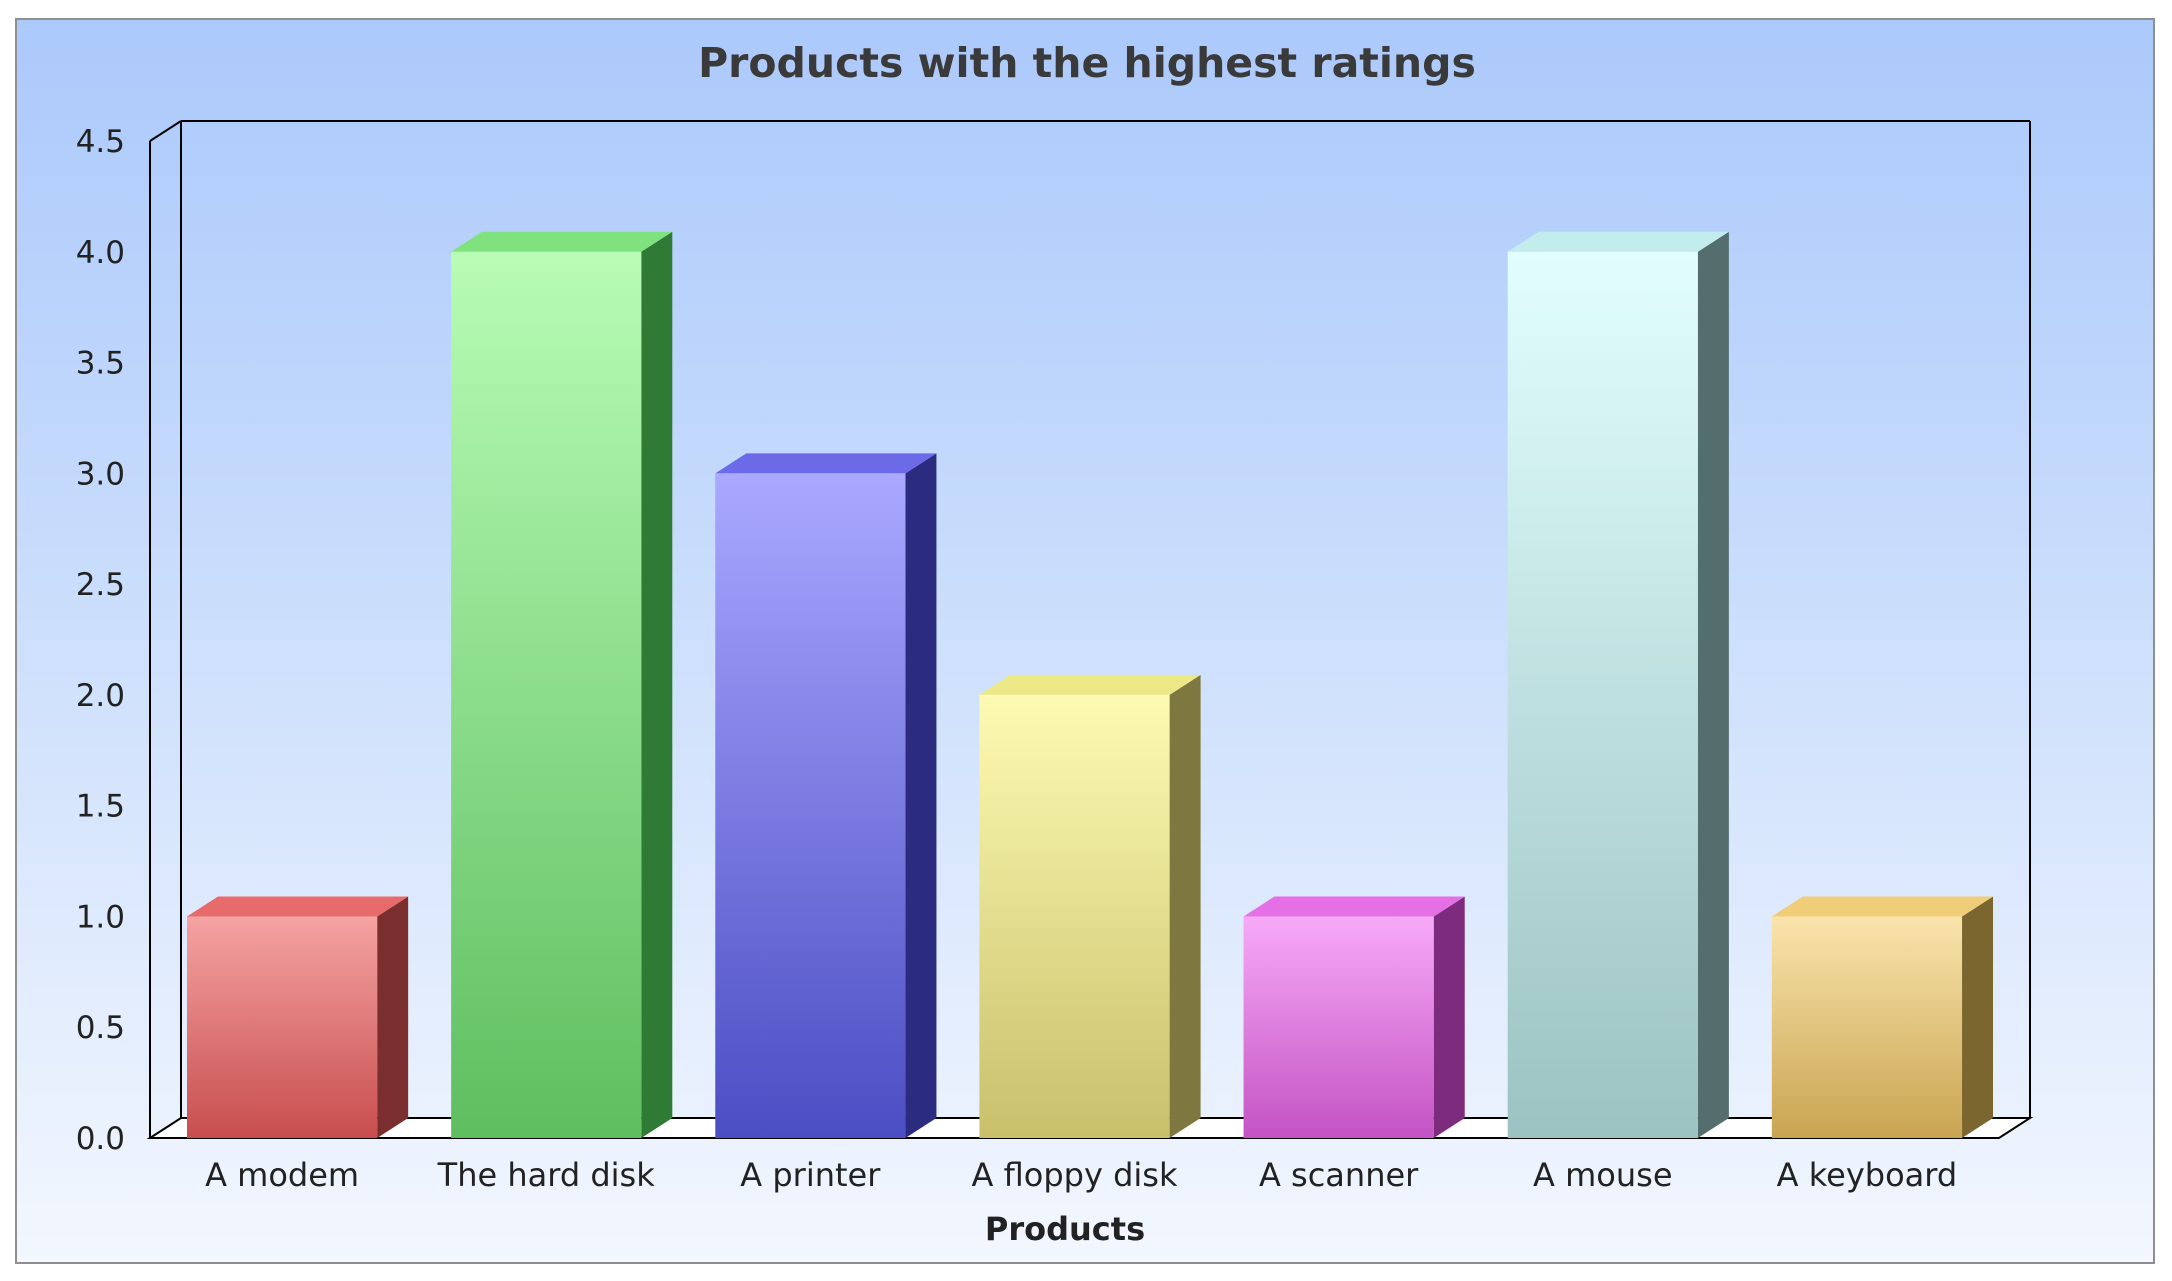 The image size is (2172, 1281). Describe the element at coordinates (810, 1175) in the screenshot. I see `x-tick-label: A printer` at that location.